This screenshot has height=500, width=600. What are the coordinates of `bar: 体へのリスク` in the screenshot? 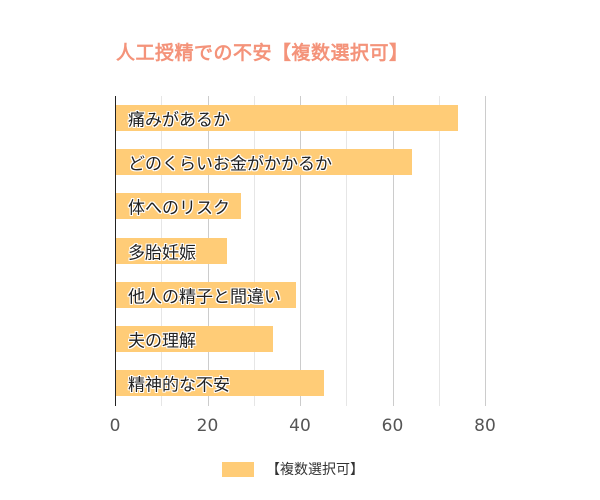 It's located at (178, 206).